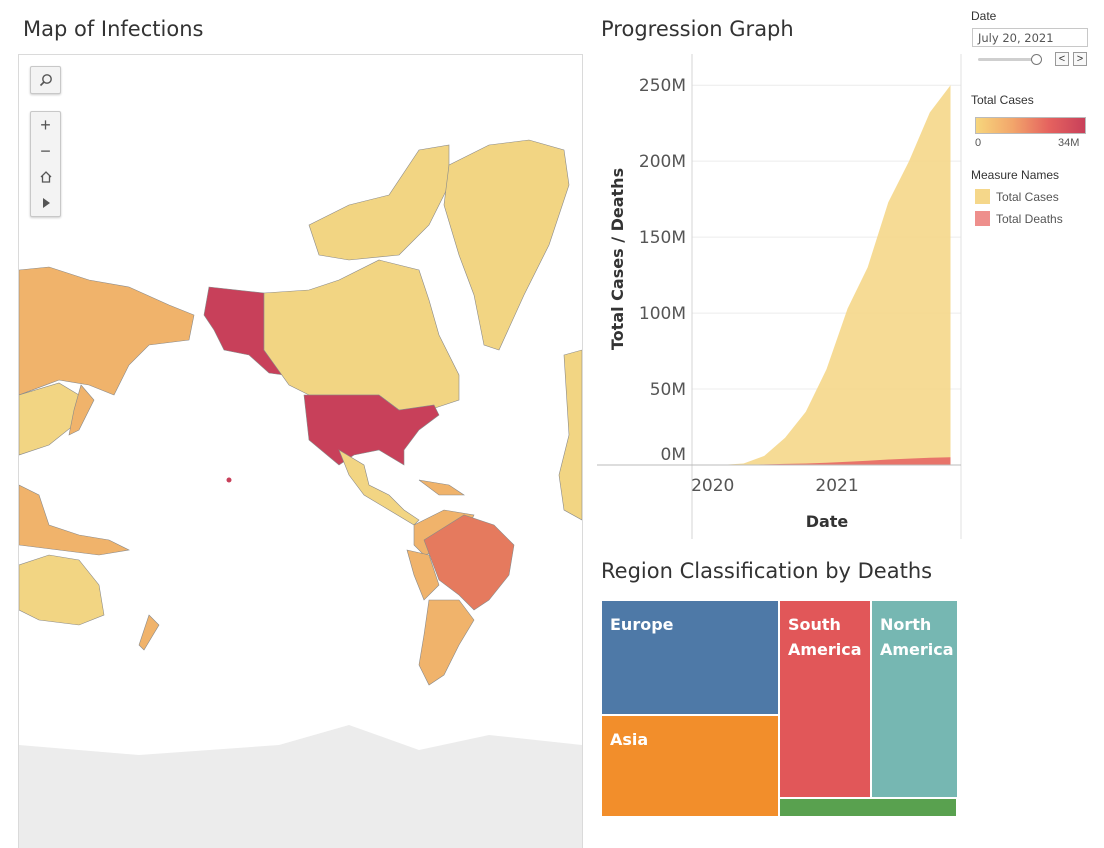  Describe the element at coordinates (836, 486) in the screenshot. I see `x-tick-label: 2021` at that location.